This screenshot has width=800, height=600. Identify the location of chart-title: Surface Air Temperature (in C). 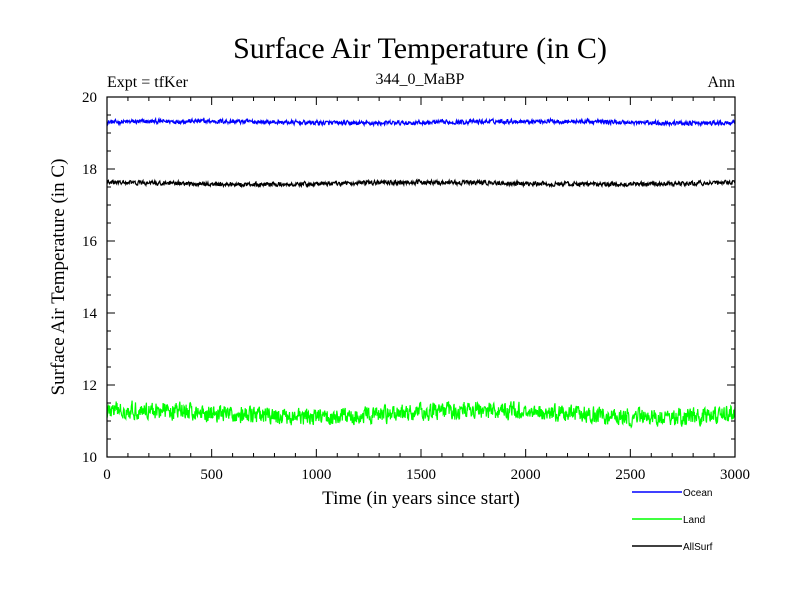
(420, 48).